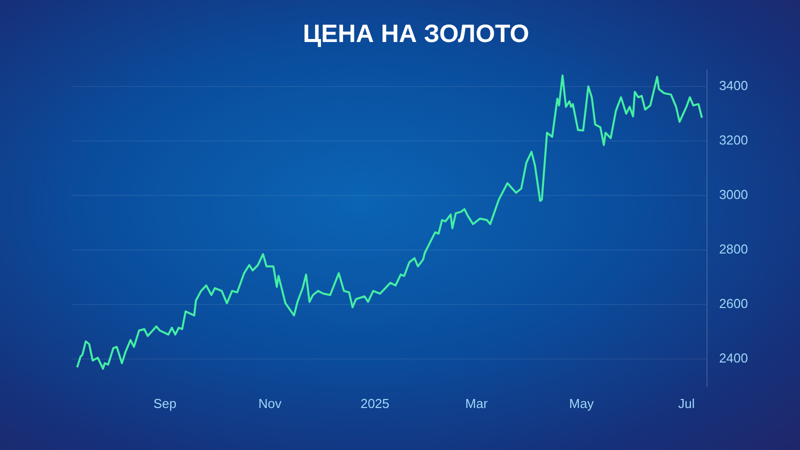 The image size is (800, 450). Describe the element at coordinates (733, 194) in the screenshot. I see `y-tick-label: 3000` at that location.